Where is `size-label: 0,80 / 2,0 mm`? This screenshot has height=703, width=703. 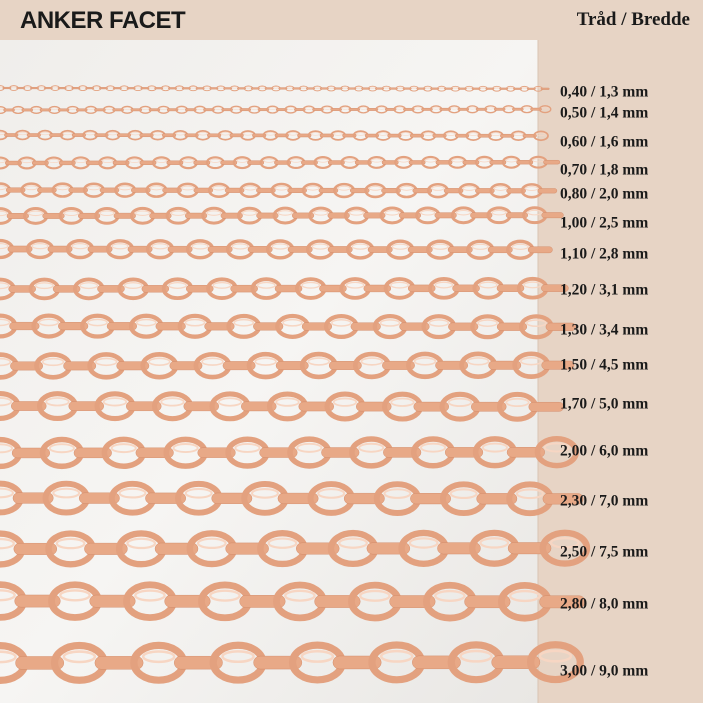 size-label: 0,80 / 2,0 mm is located at coordinates (604, 194).